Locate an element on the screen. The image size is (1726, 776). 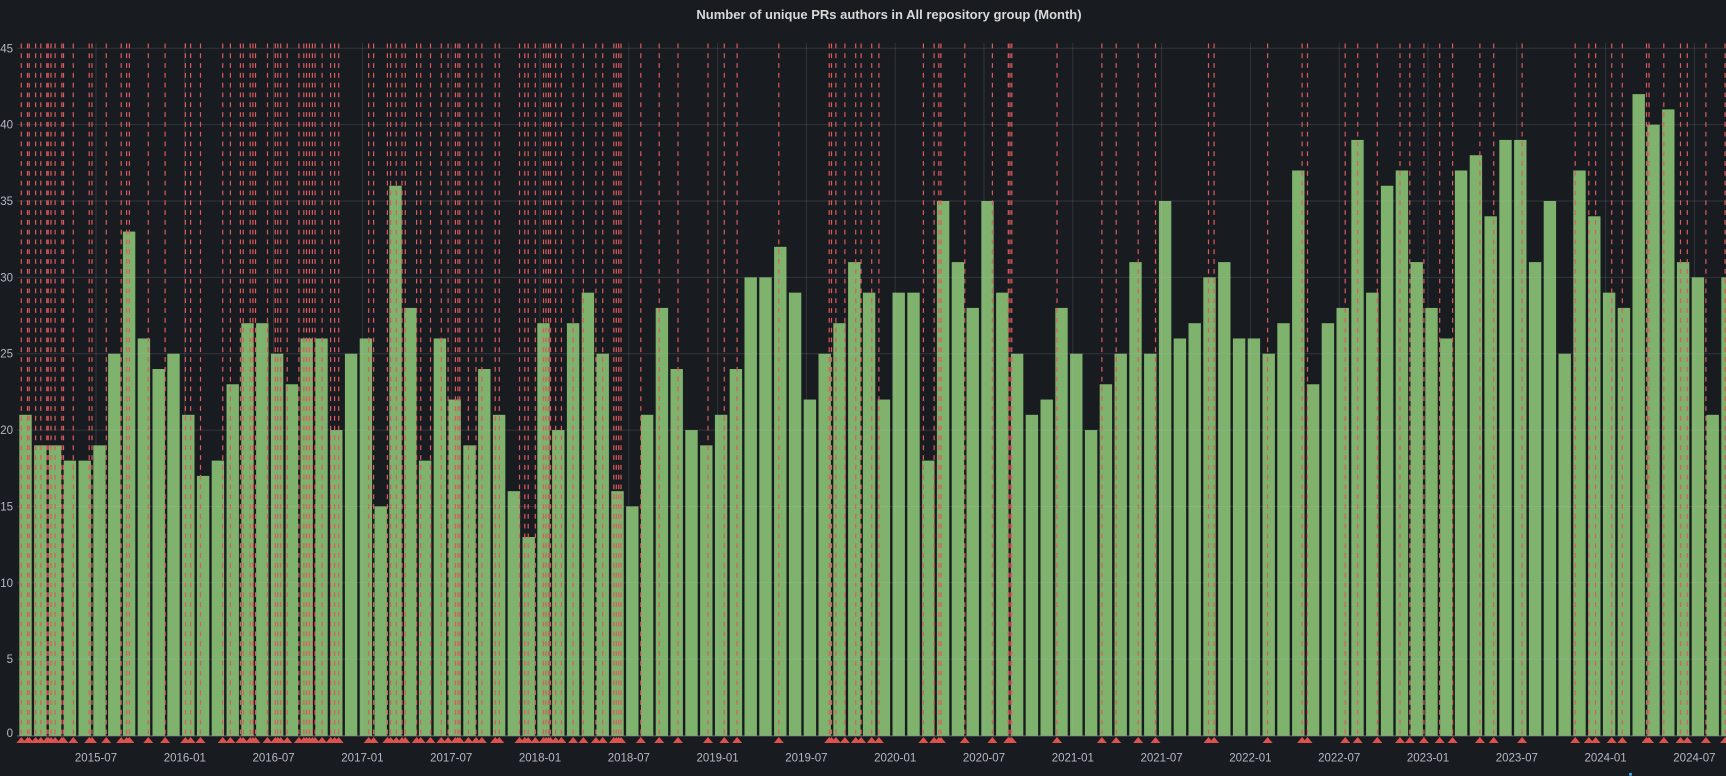
svg-text: 40 is located at coordinates (6, 126).